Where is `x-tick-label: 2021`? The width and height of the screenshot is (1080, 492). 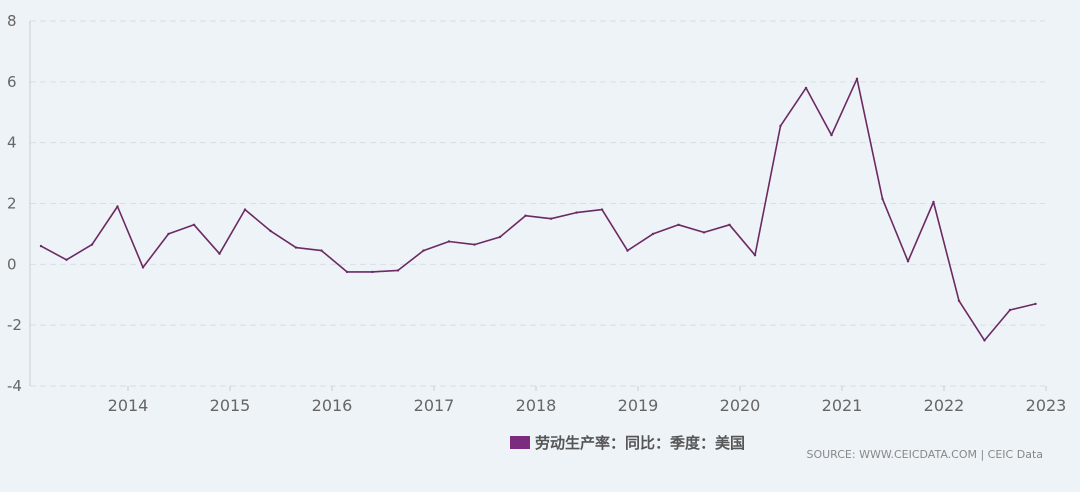
x-tick-label: 2021 is located at coordinates (842, 405).